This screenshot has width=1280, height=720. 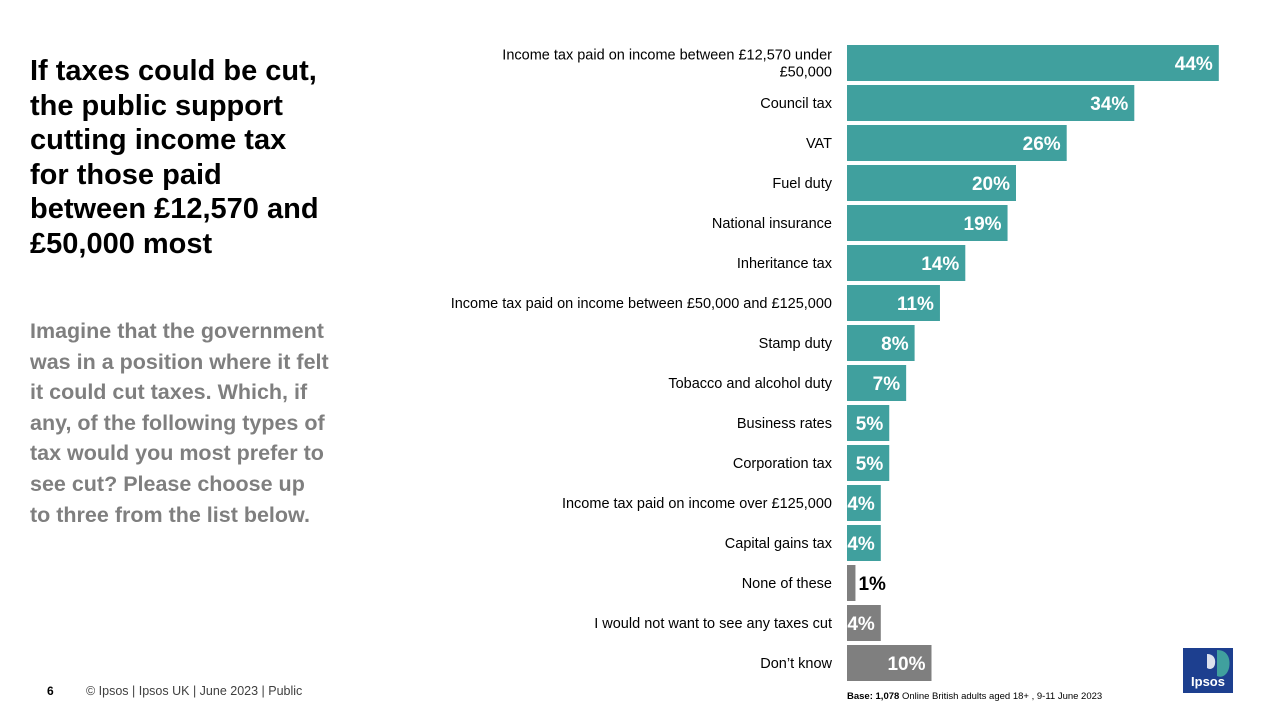 I want to click on category-label: National insurance, so click(x=772, y=224).